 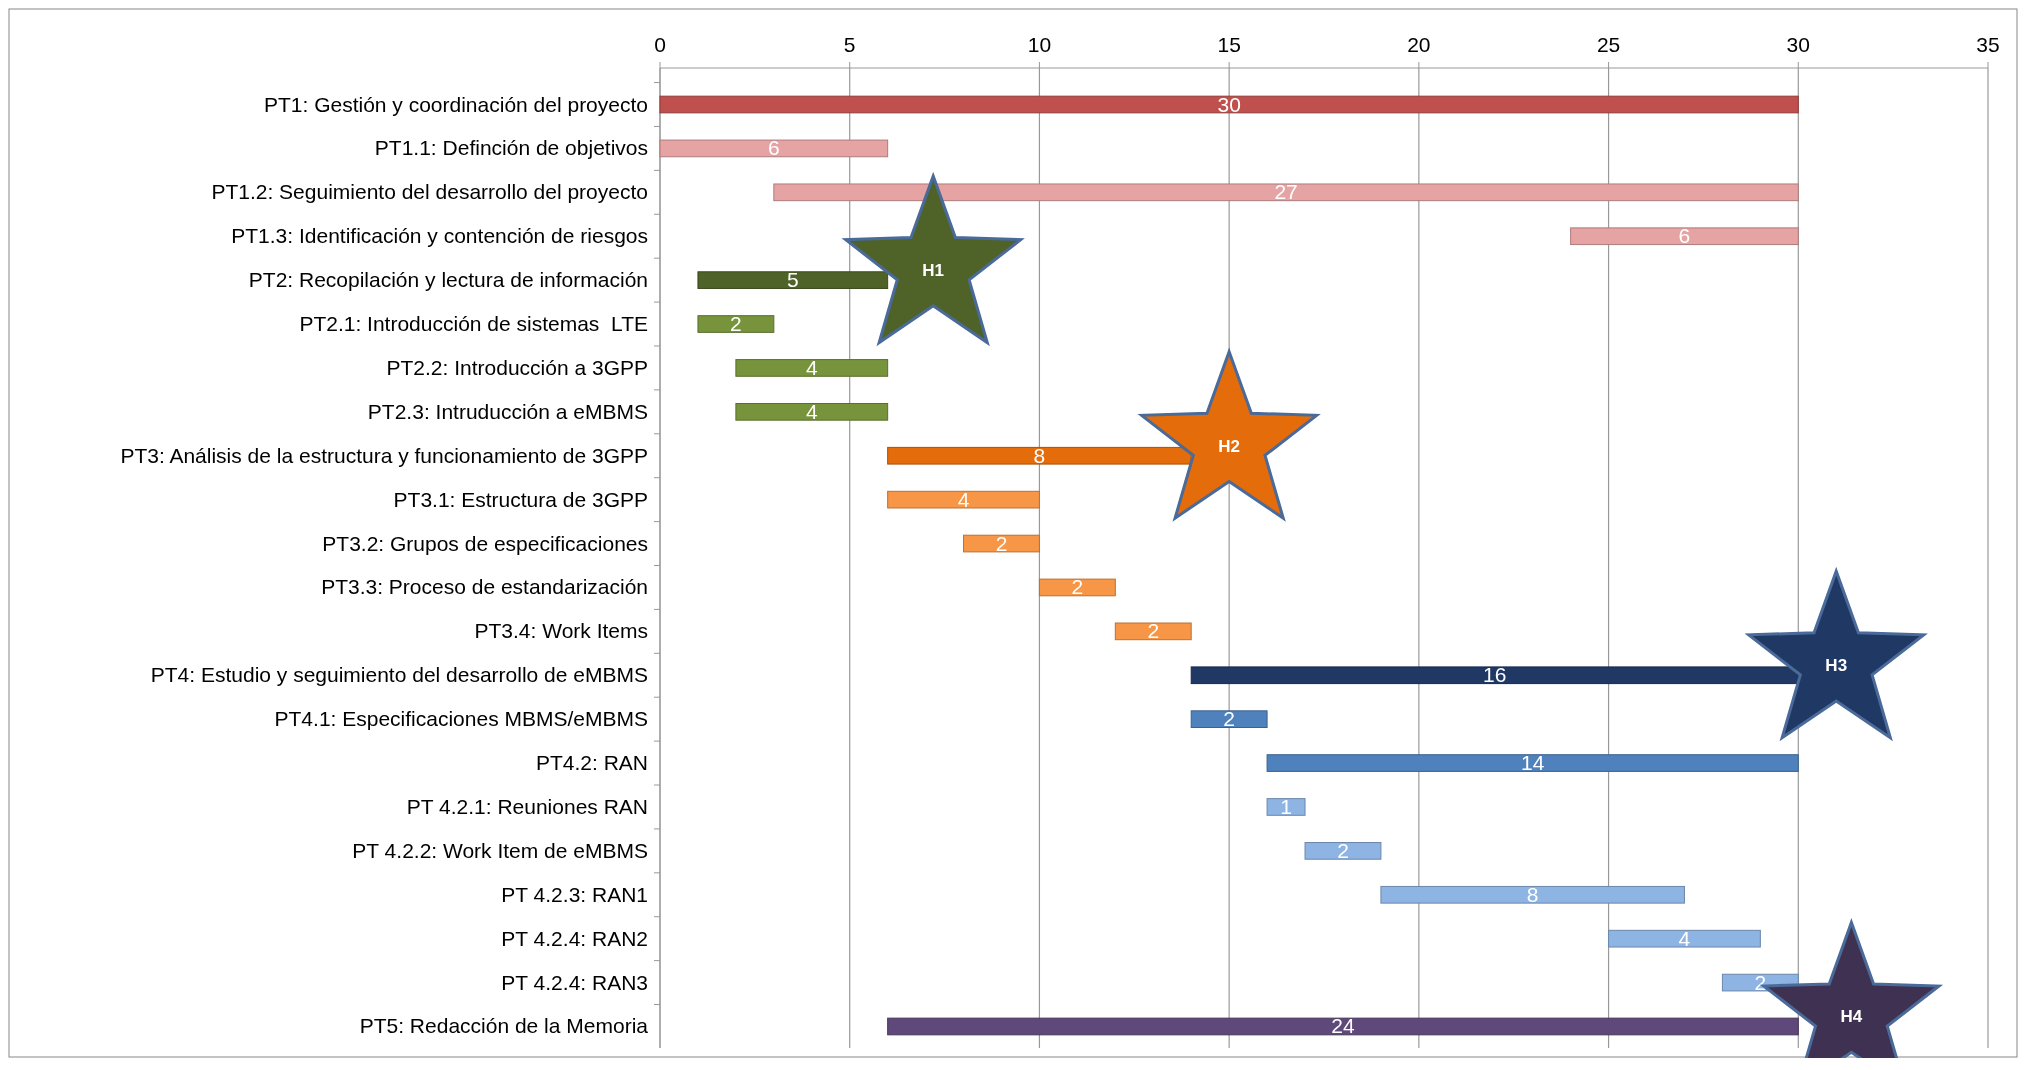 What do you see at coordinates (1229, 44) in the screenshot?
I see `x-tick-label: 15` at bounding box center [1229, 44].